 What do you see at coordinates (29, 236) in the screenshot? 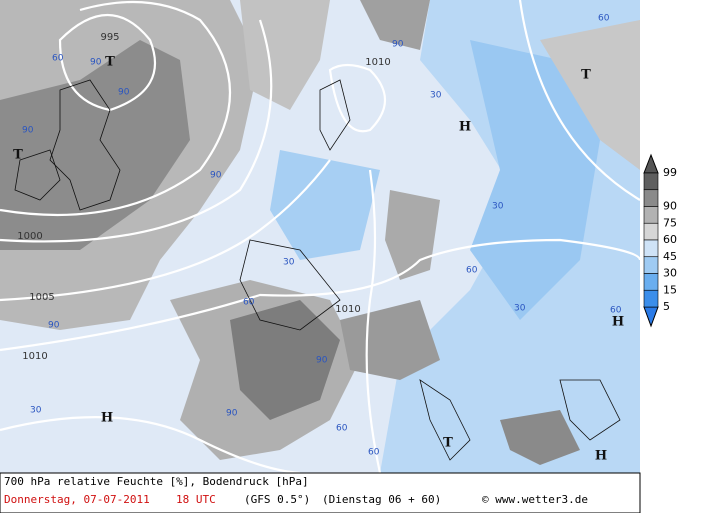
I see `isobar-label: 1000` at bounding box center [29, 236].